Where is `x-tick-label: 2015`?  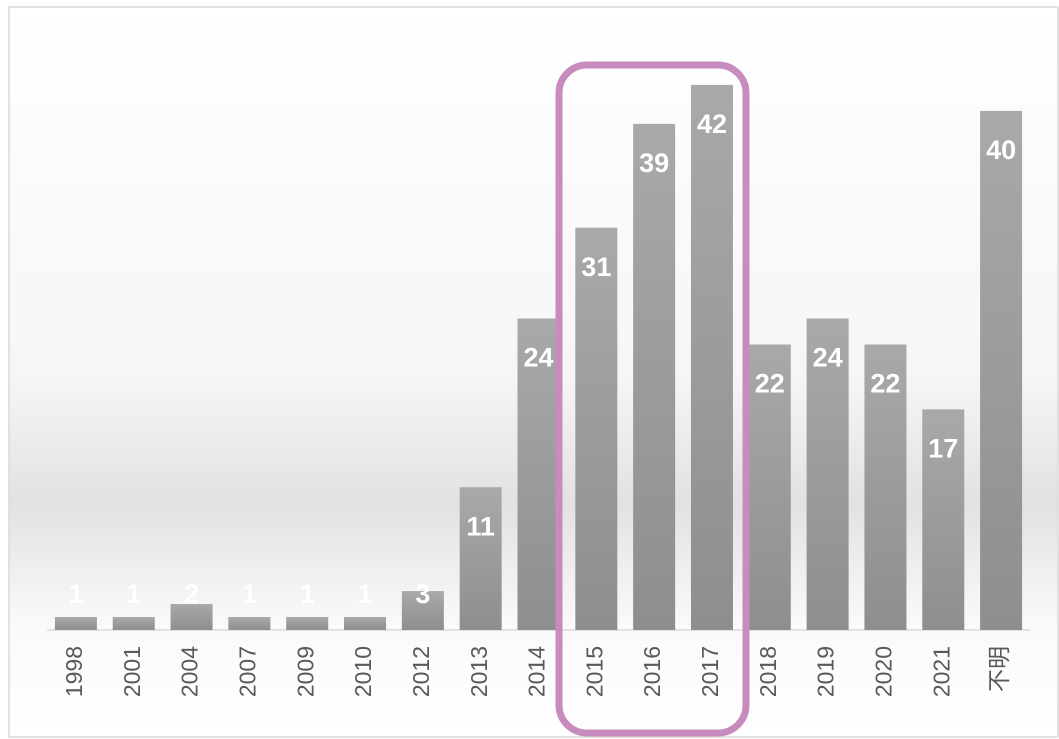 x-tick-label: 2015 is located at coordinates (594, 671).